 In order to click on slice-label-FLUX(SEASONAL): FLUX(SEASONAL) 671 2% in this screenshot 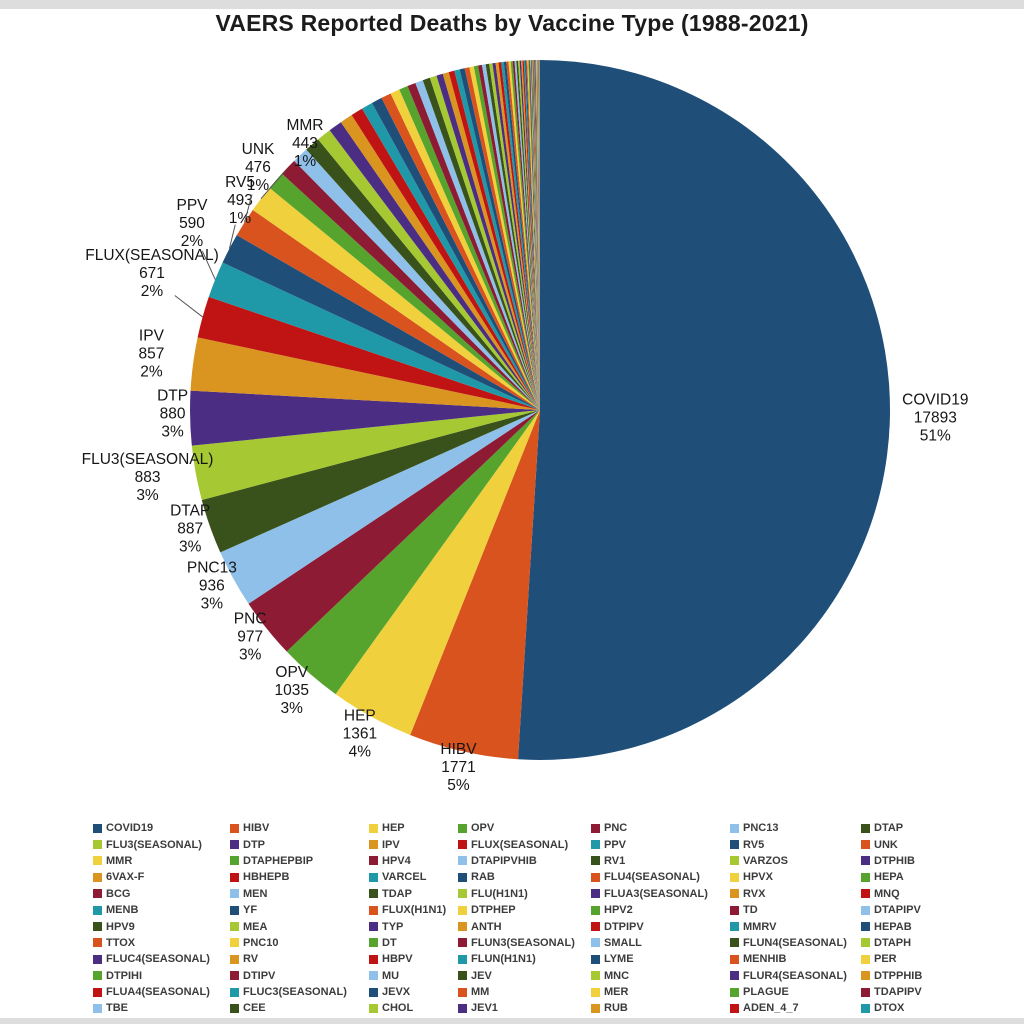, I will do `click(152, 273)`.